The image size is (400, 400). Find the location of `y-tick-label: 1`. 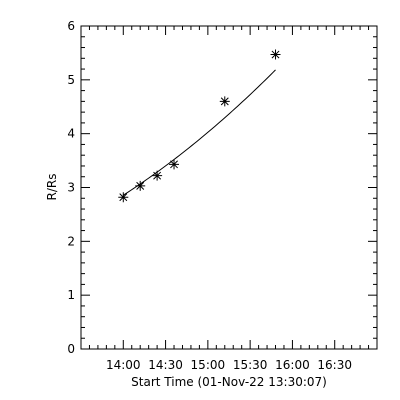

y-tick-label: 1 is located at coordinates (71, 295).